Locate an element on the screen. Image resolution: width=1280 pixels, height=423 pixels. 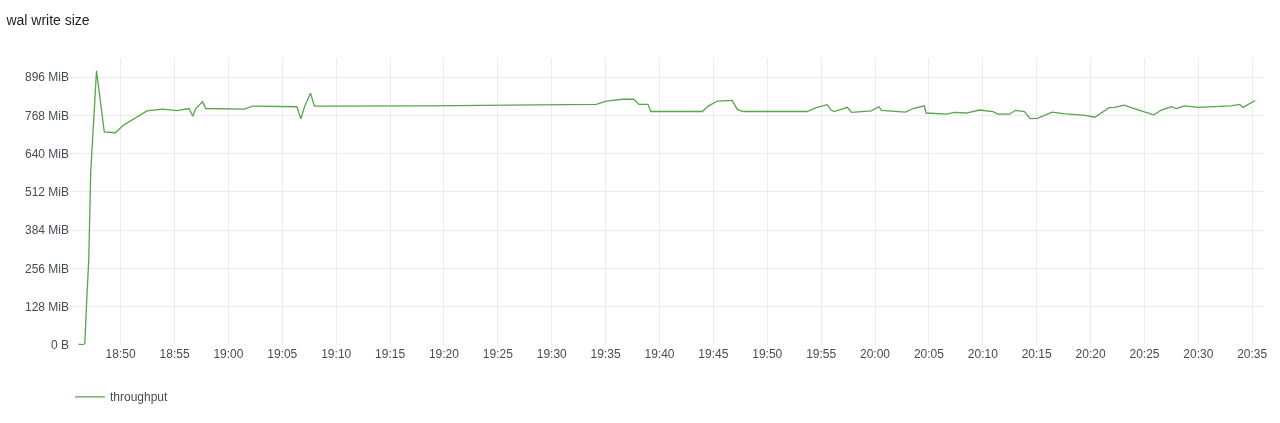
y-tick-label: 640 MiB is located at coordinates (46, 153).